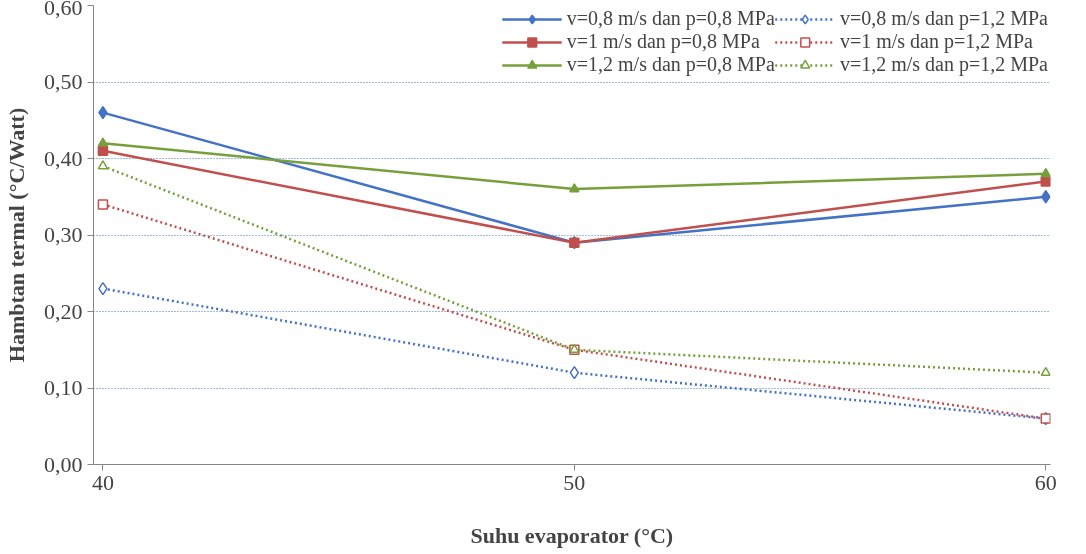 This screenshot has height=554, width=1086. What do you see at coordinates (936, 41) in the screenshot?
I see `legend-label: v=1 m/s dan p=1,2 MPa` at bounding box center [936, 41].